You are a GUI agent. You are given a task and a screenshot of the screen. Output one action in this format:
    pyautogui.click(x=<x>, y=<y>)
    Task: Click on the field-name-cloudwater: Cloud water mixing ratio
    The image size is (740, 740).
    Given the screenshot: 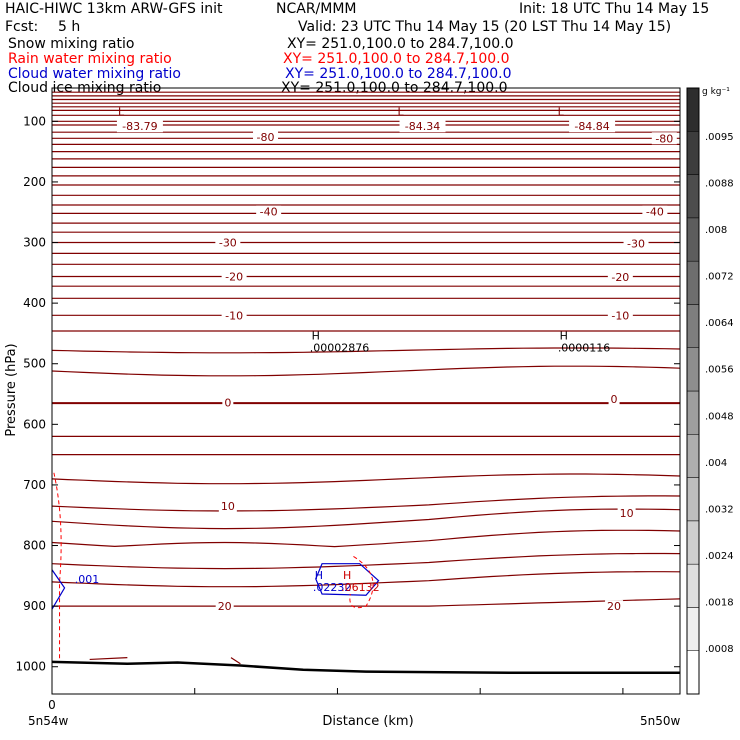 What is the action you would take?
    pyautogui.click(x=94, y=74)
    